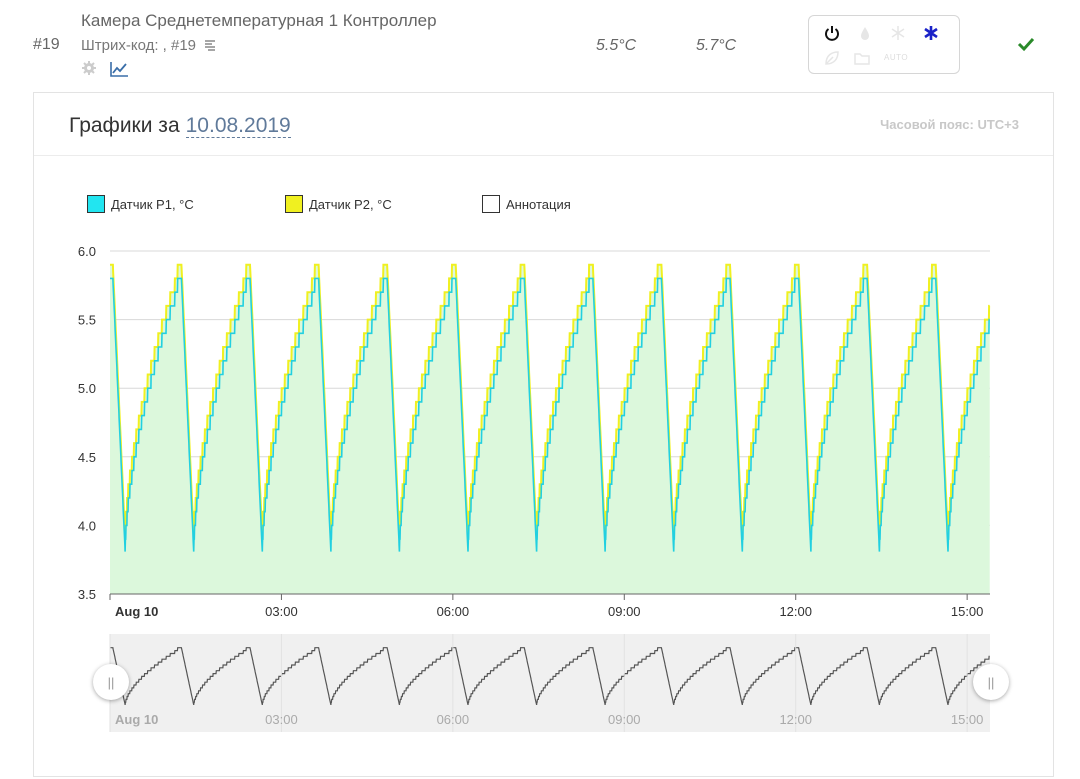  Describe the element at coordinates (884, 44) in the screenshot. I see `status-indicators: AUTO` at that location.